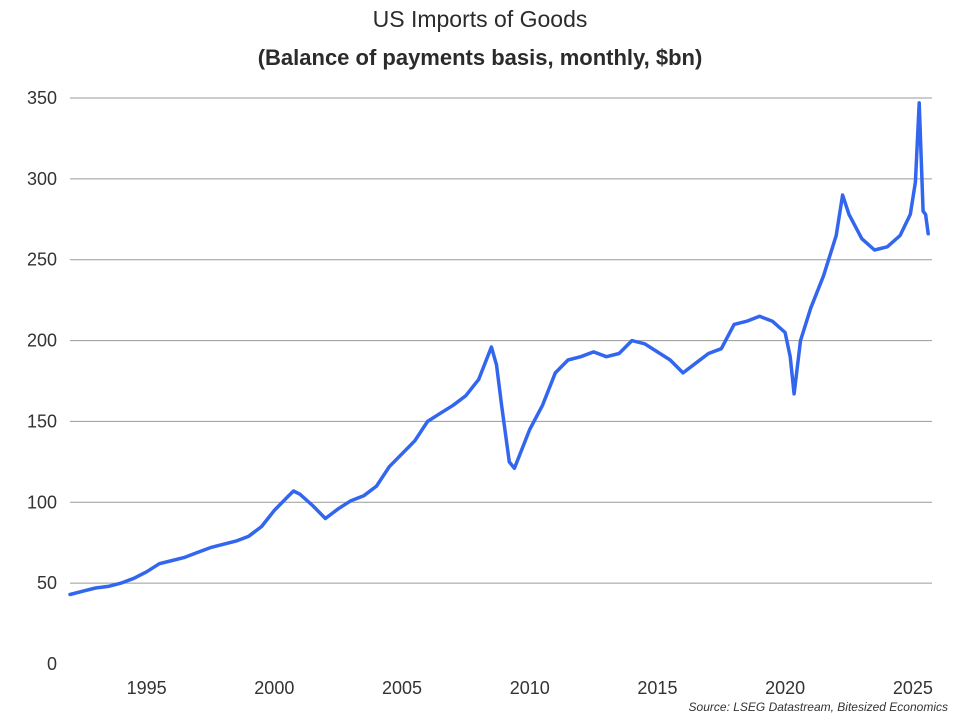 Image resolution: width=960 pixels, height=720 pixels. Describe the element at coordinates (52, 664) in the screenshot. I see `y-tick-label: 0` at that location.